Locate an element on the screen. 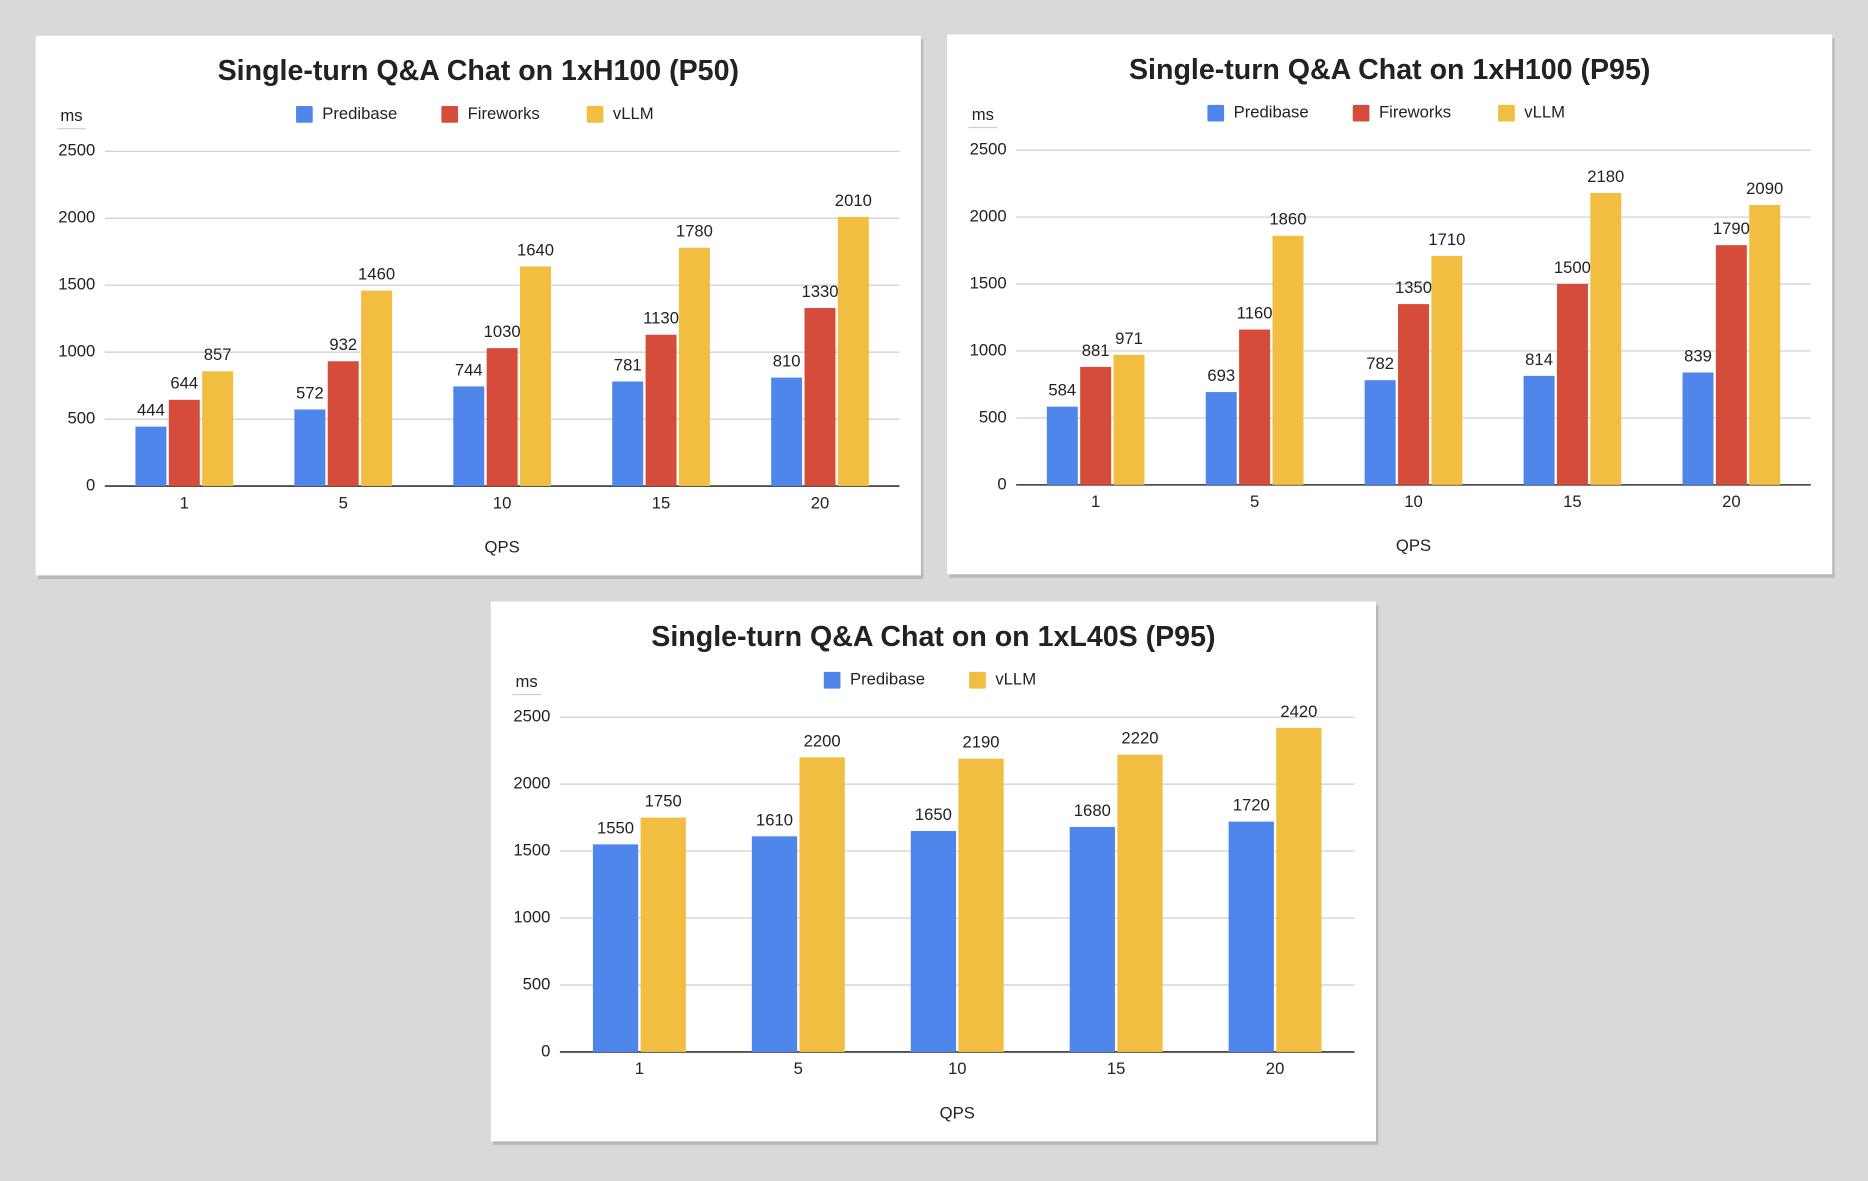 The width and height of the screenshot is (1868, 1181). value-label: 2090 is located at coordinates (1764, 188).